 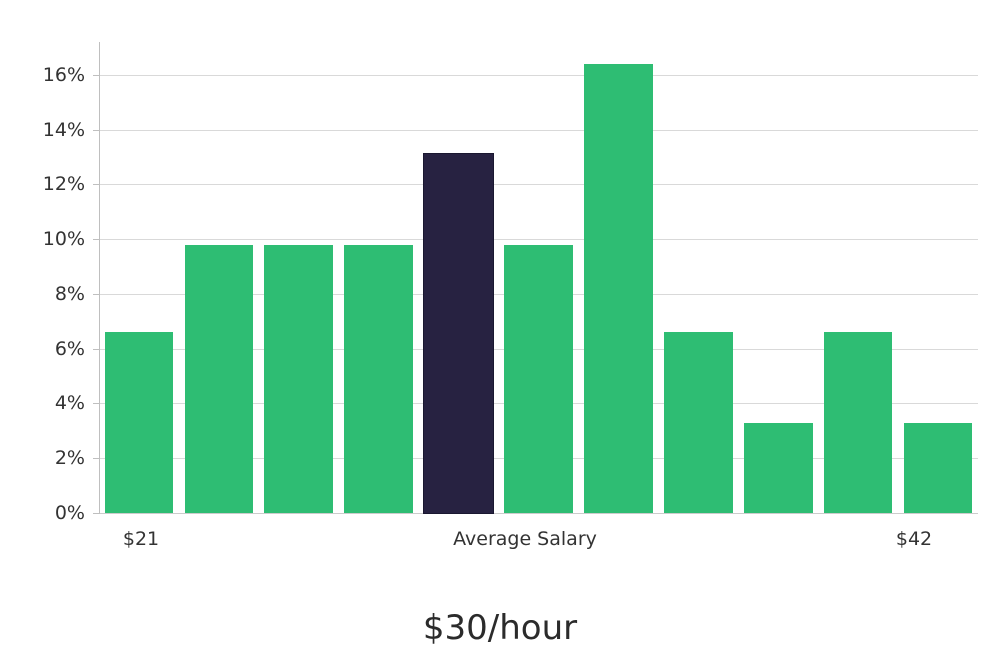 I want to click on x-axis-title: Average Salary, so click(x=525, y=539).